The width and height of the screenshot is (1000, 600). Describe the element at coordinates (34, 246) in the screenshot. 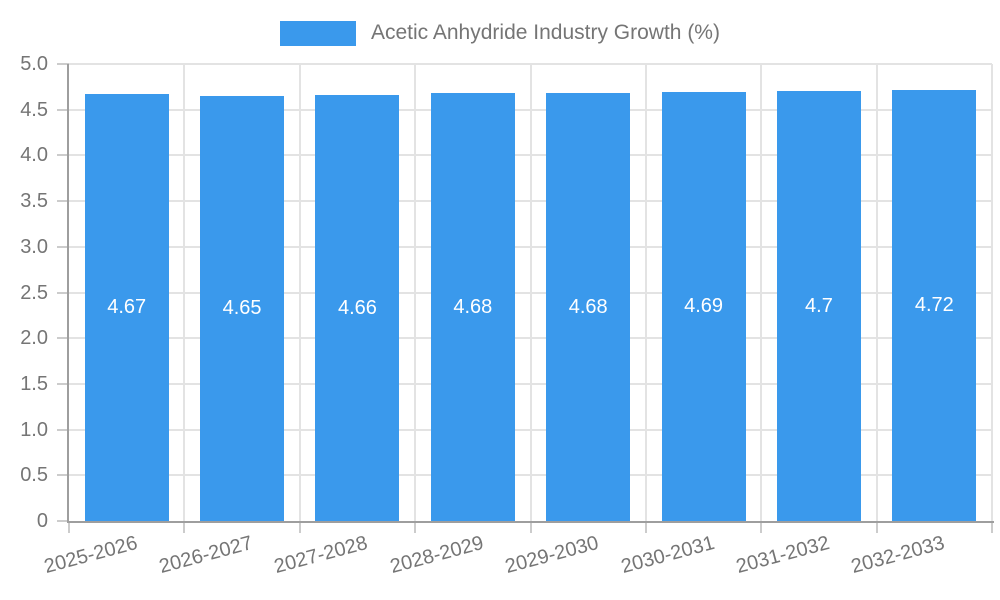

I see `y-axis-tick-label: 3.0` at that location.